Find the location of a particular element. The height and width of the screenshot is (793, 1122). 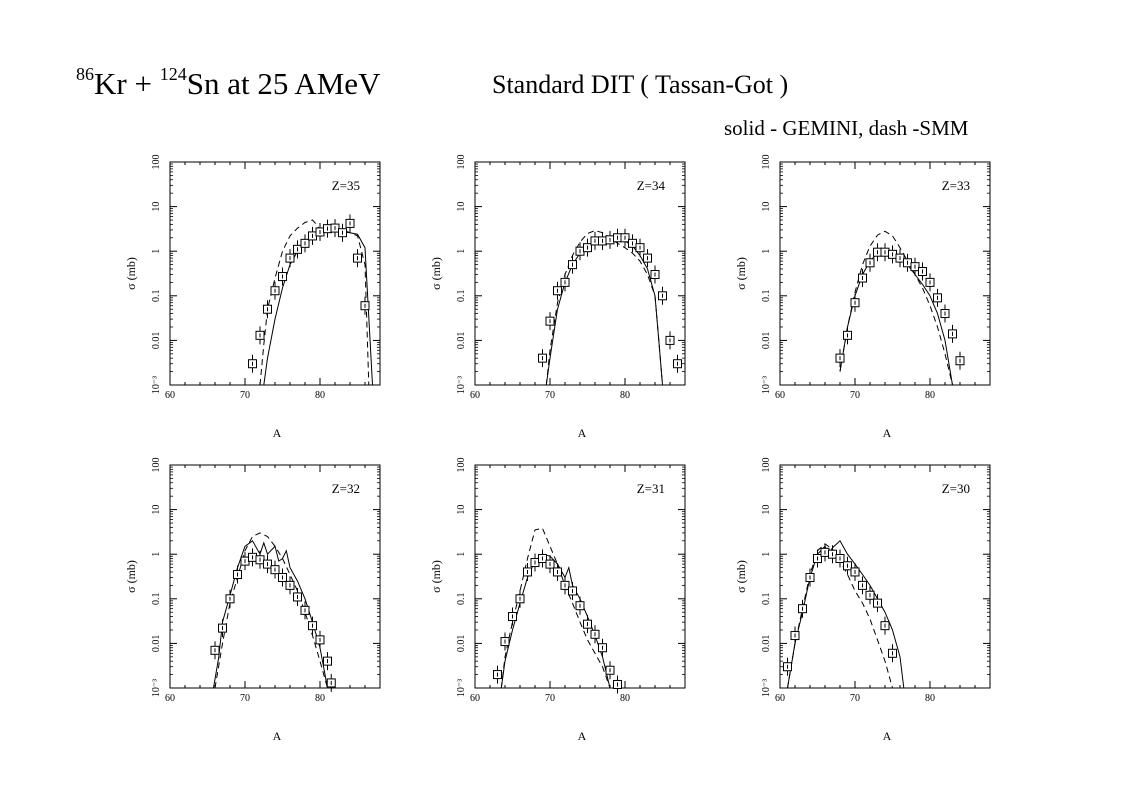

plot-frame is located at coordinates (885, 273).